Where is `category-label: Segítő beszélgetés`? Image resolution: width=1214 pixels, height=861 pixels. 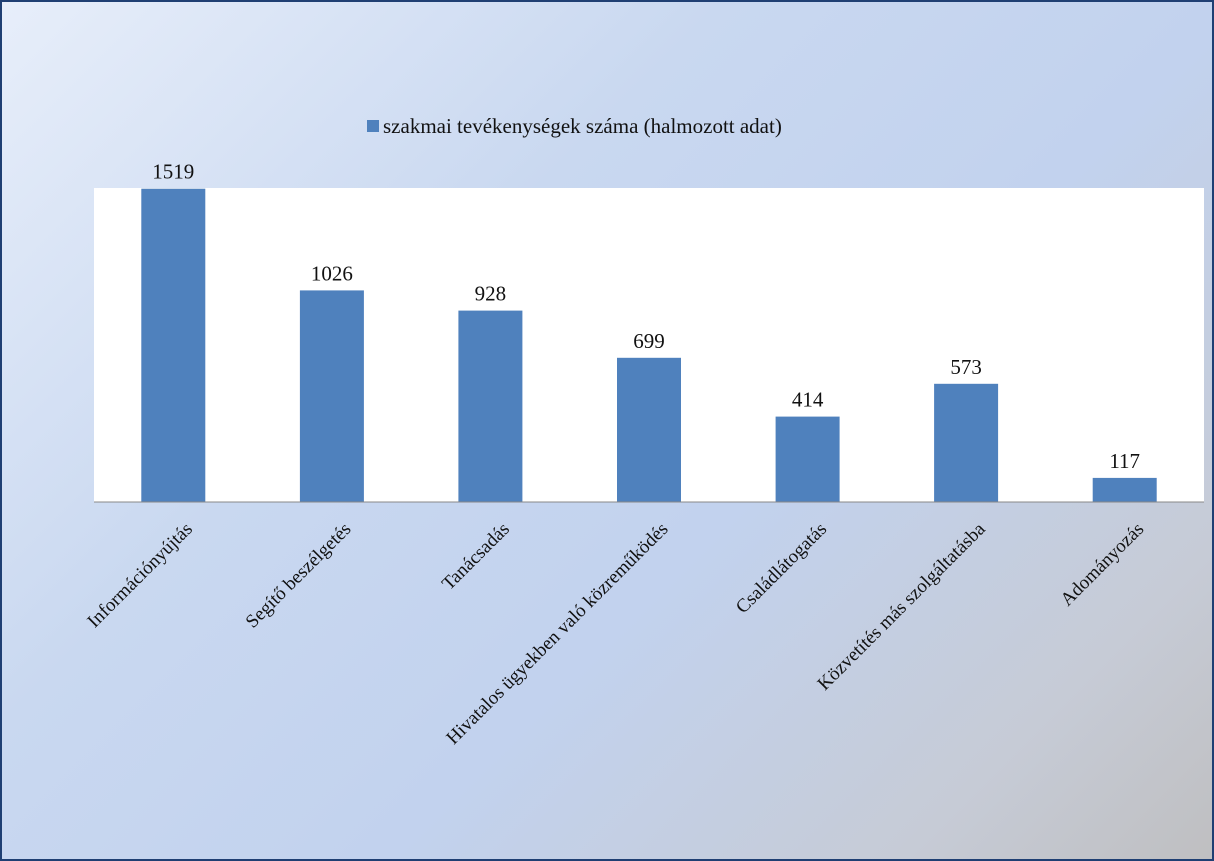
category-label: Segítő beszélgetés is located at coordinates (299, 576).